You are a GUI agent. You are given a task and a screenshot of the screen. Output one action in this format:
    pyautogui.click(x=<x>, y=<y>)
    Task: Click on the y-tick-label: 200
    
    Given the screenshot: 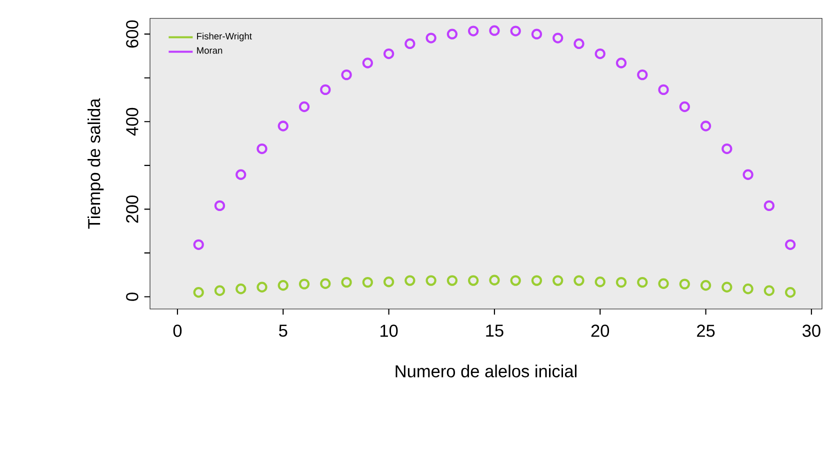 What is the action you would take?
    pyautogui.click(x=132, y=209)
    